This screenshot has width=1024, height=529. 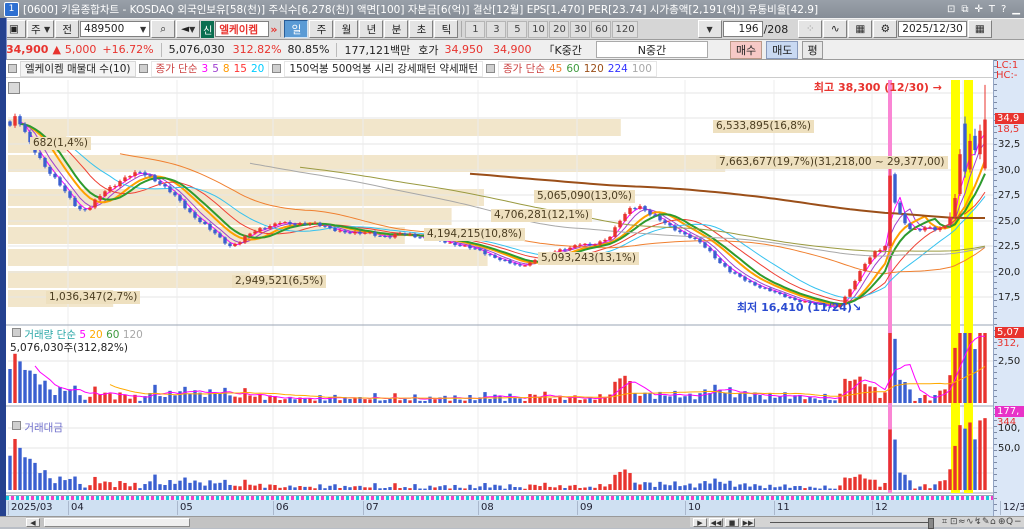 What do you see at coordinates (56, 49) in the screenshot?
I see `up-arrow-icon: ▲` at bounding box center [56, 49].